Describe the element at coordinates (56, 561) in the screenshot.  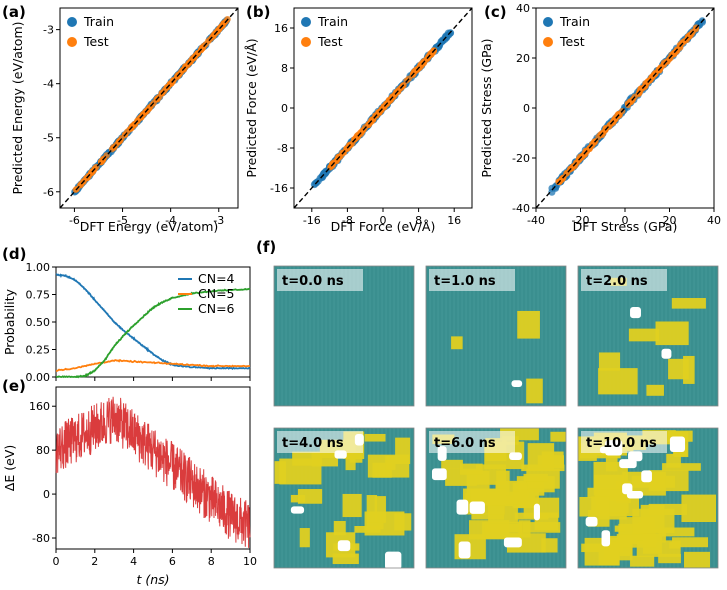
I see `e-xtick-label: 0` at that location.